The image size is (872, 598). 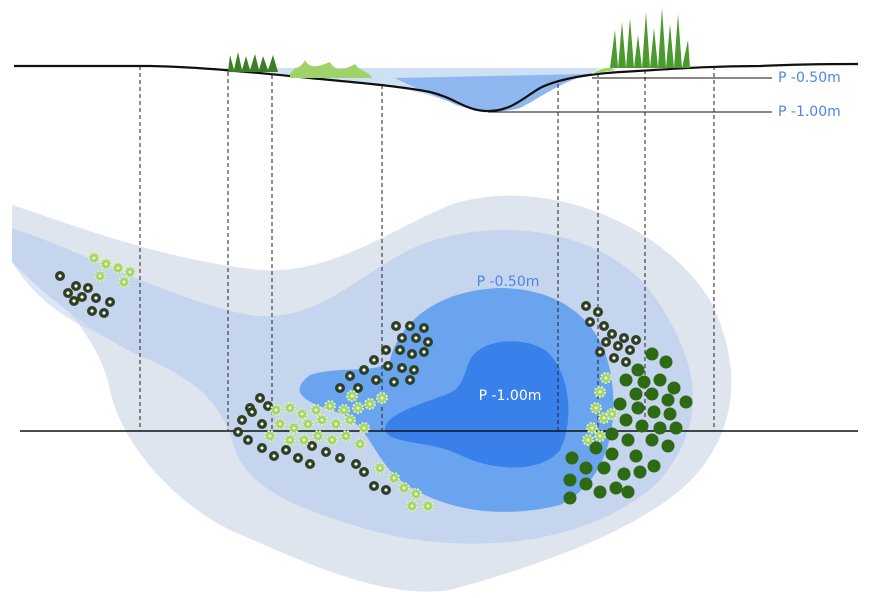 What do you see at coordinates (459, 43) in the screenshot?
I see `reeds` at bounding box center [459, 43].